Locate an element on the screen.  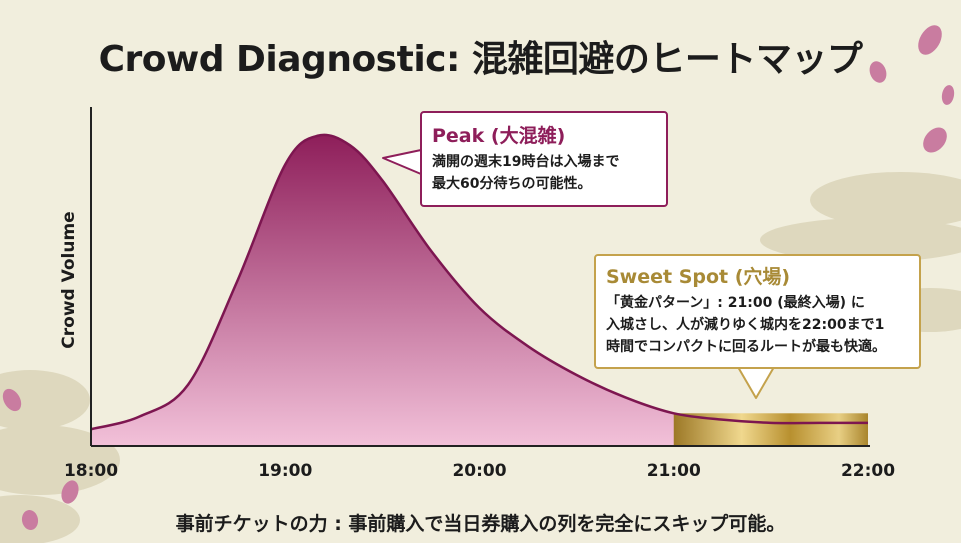
y-axis-label: Crowd Volume is located at coordinates (69, 279).